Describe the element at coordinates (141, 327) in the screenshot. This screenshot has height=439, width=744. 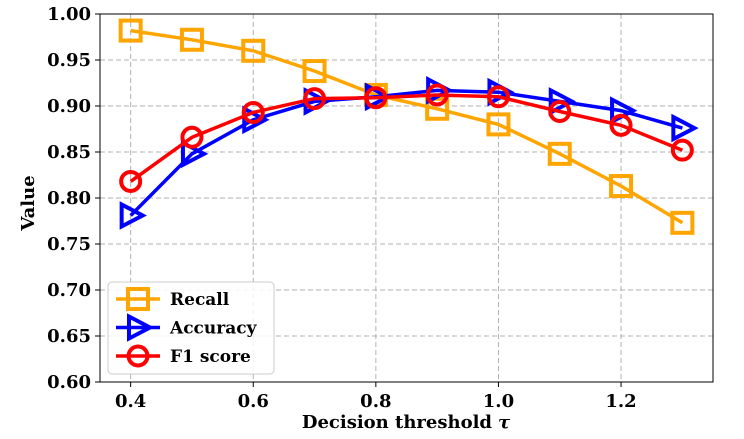
I see `legend-marker-accuracy` at that location.